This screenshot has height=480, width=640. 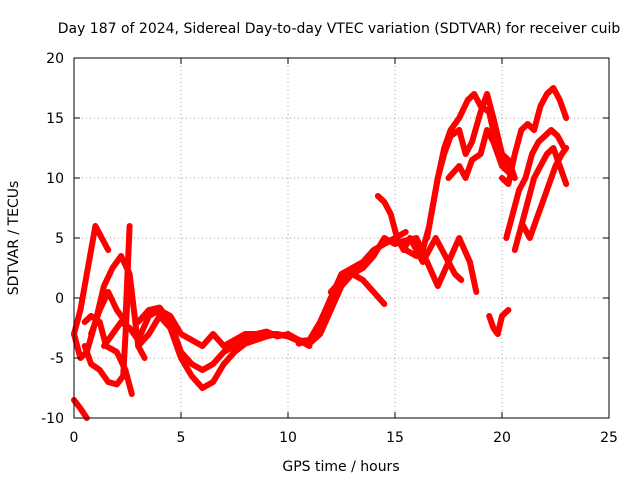 I want to click on x-tick-label: 20, so click(x=502, y=438).